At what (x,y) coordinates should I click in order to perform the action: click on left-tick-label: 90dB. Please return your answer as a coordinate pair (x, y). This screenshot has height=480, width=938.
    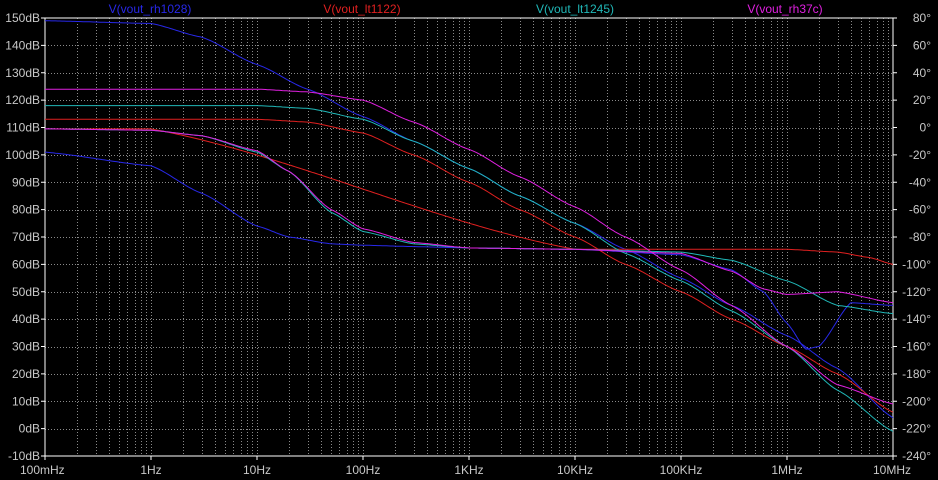
    Looking at the image, I should click on (26, 182).